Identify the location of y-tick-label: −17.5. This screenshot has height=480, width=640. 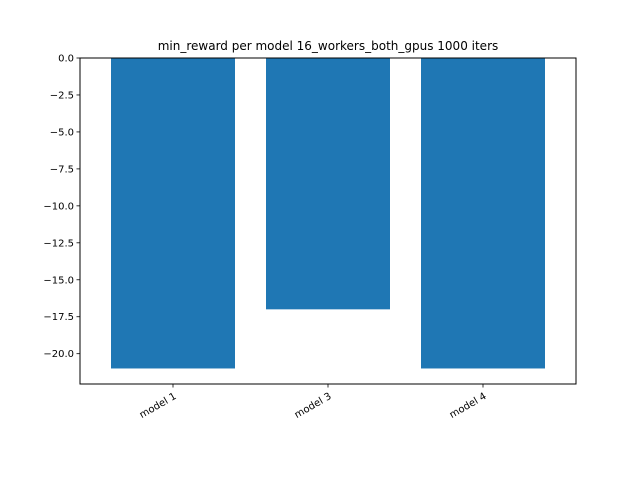
(58, 317).